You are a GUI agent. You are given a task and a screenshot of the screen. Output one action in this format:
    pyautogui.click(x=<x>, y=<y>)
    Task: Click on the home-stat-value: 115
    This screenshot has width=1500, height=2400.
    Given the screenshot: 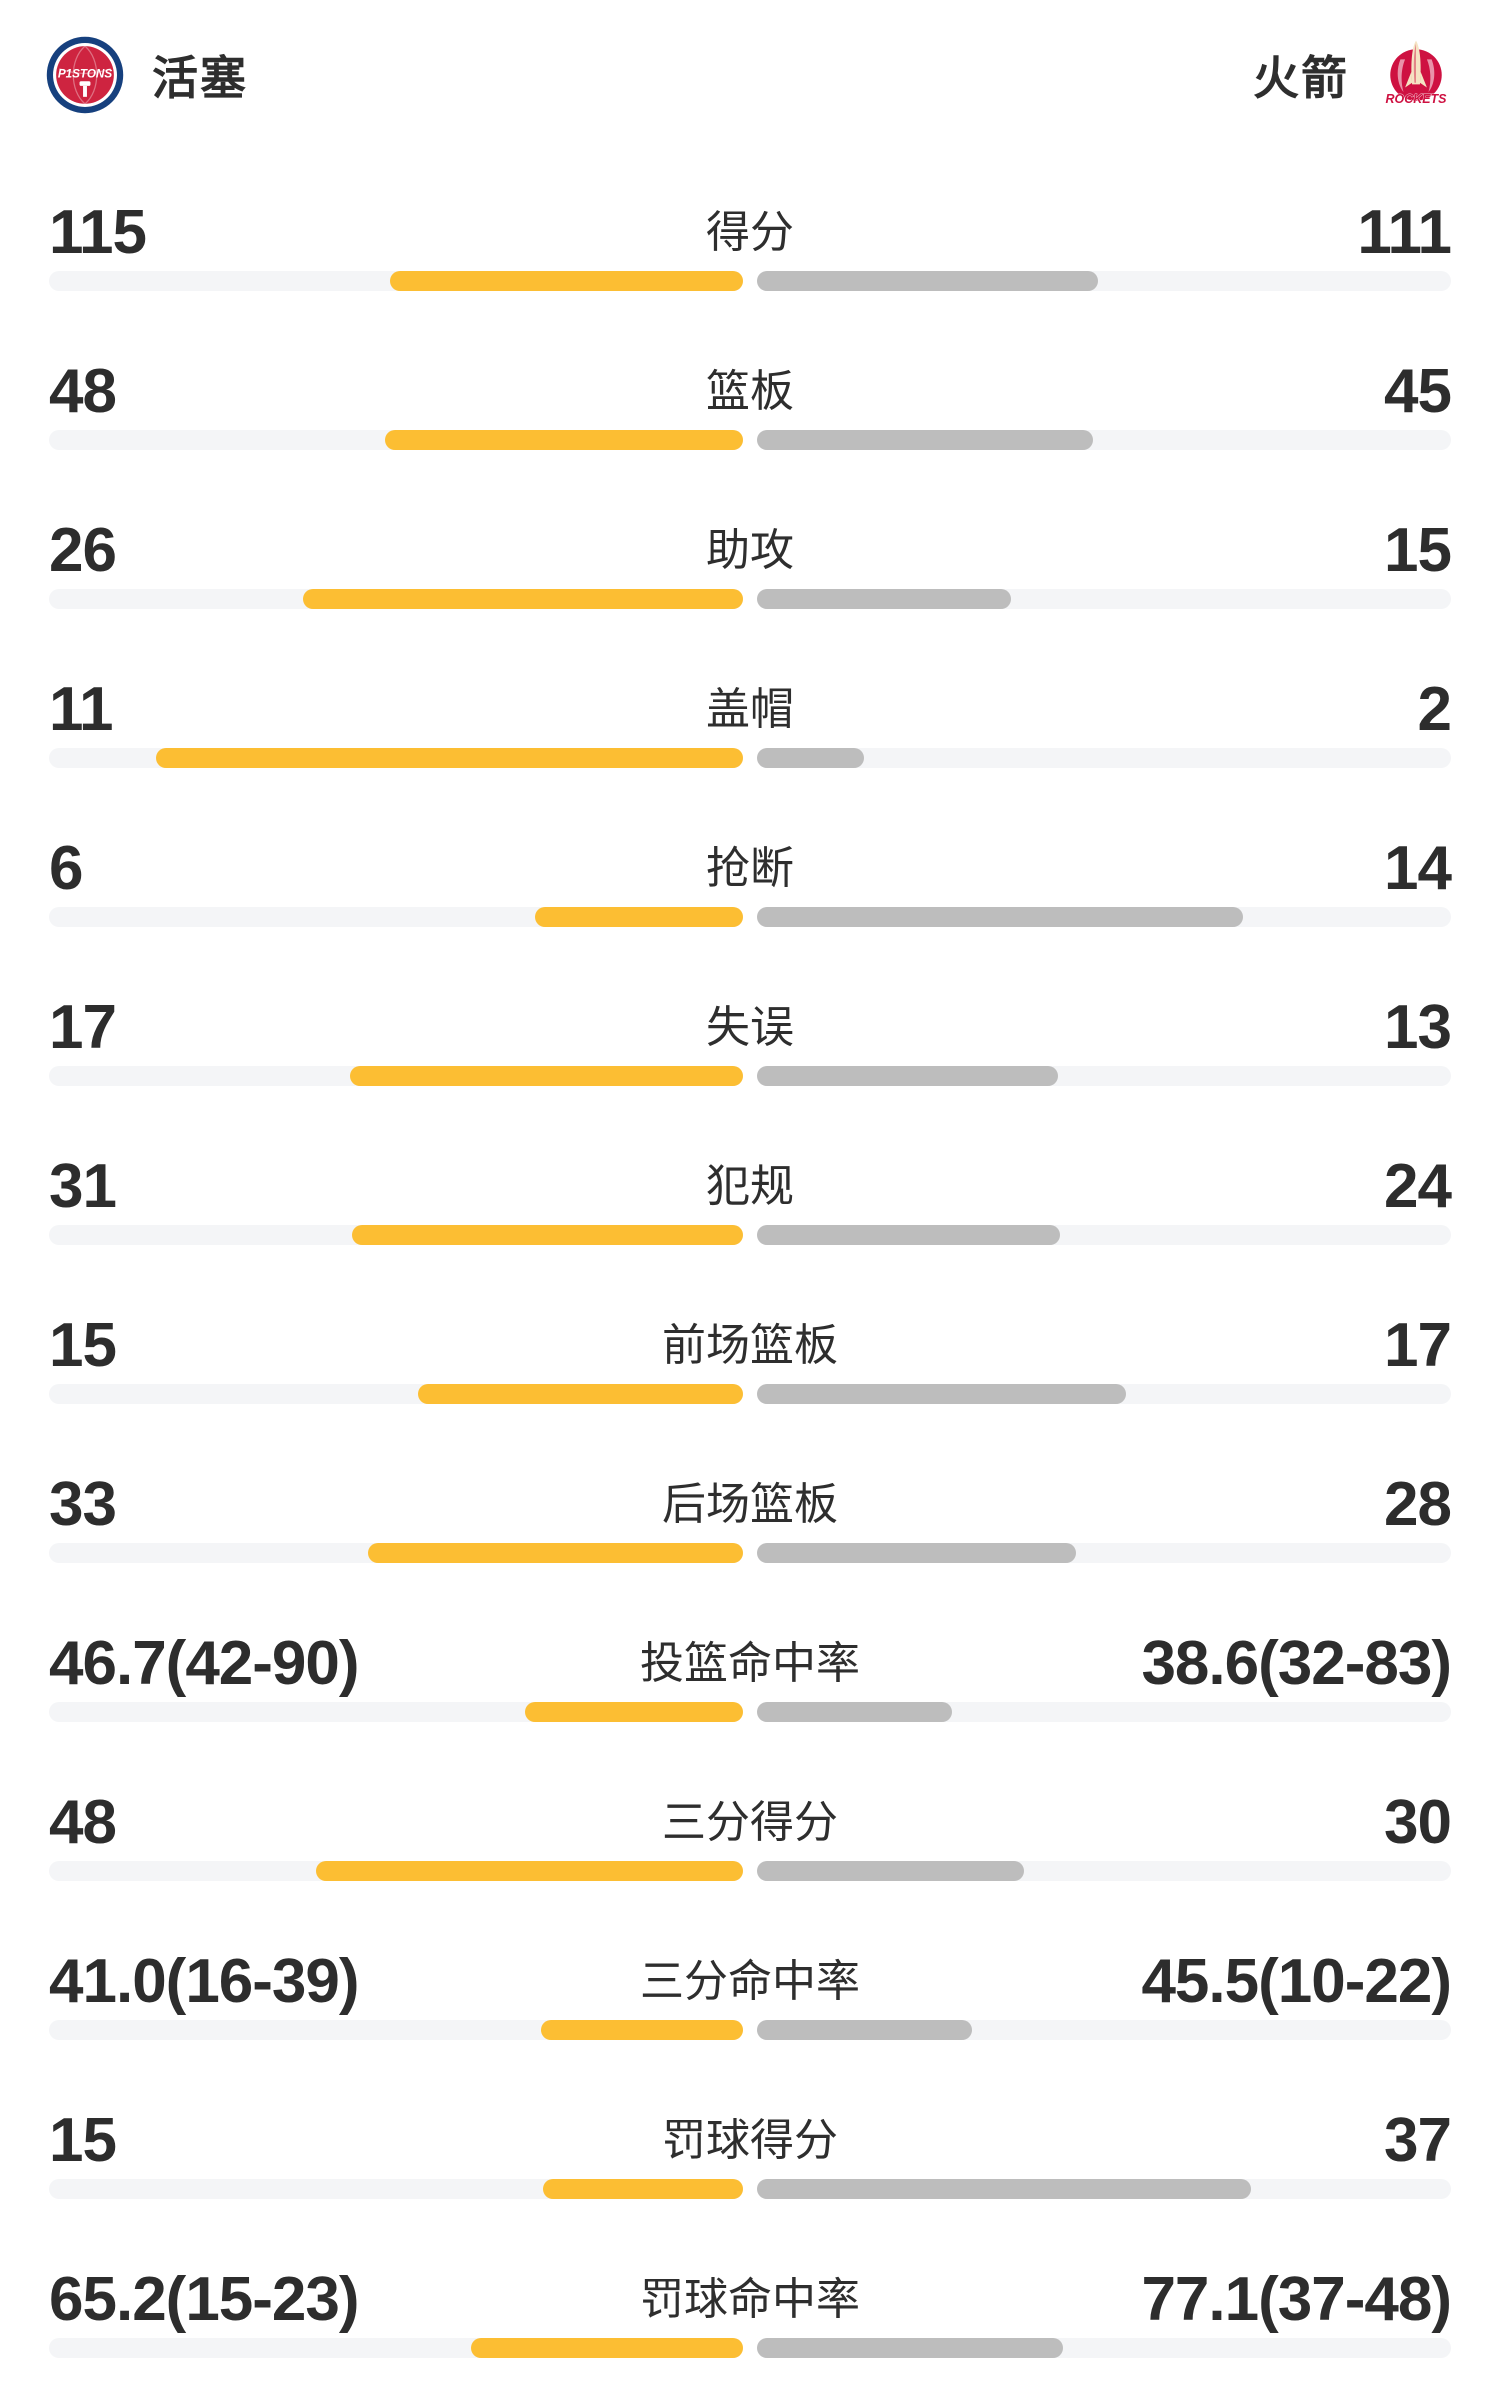 What is the action you would take?
    pyautogui.click(x=98, y=232)
    